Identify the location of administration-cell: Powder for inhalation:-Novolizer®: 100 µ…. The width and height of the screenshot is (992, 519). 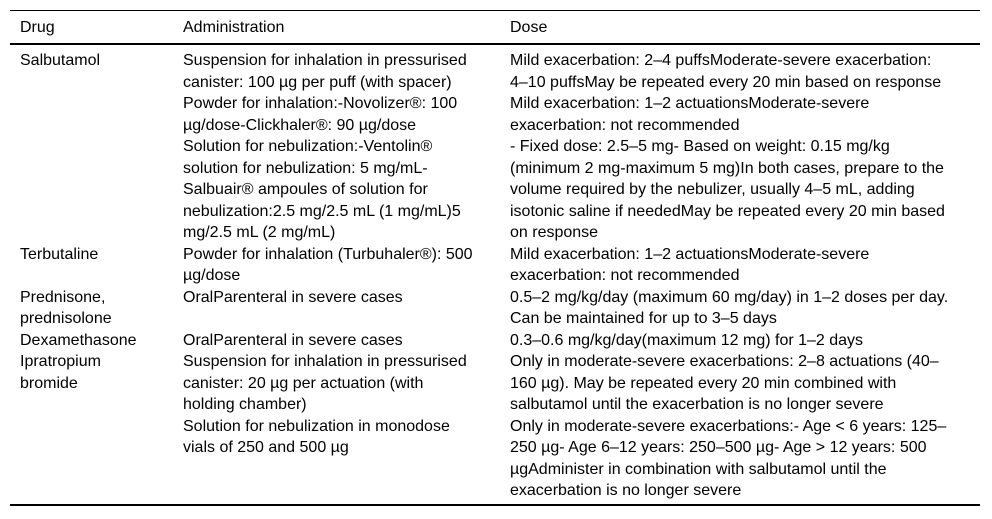
(320, 114).